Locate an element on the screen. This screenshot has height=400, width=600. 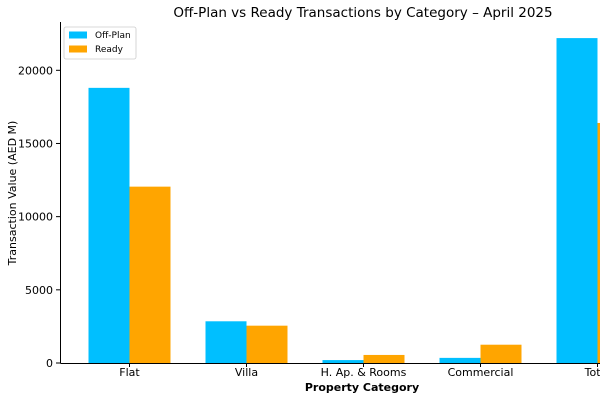
y-tick-label: 20000 is located at coordinates (35, 70).